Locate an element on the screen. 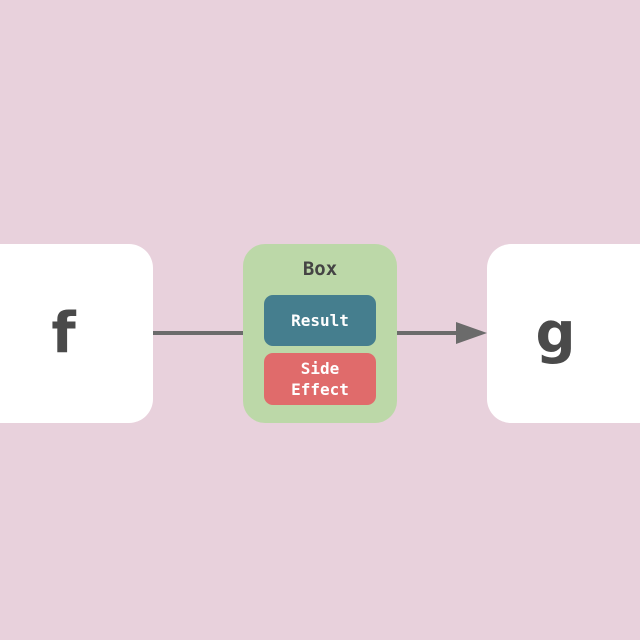  arrow-head-icon is located at coordinates (471, 333).